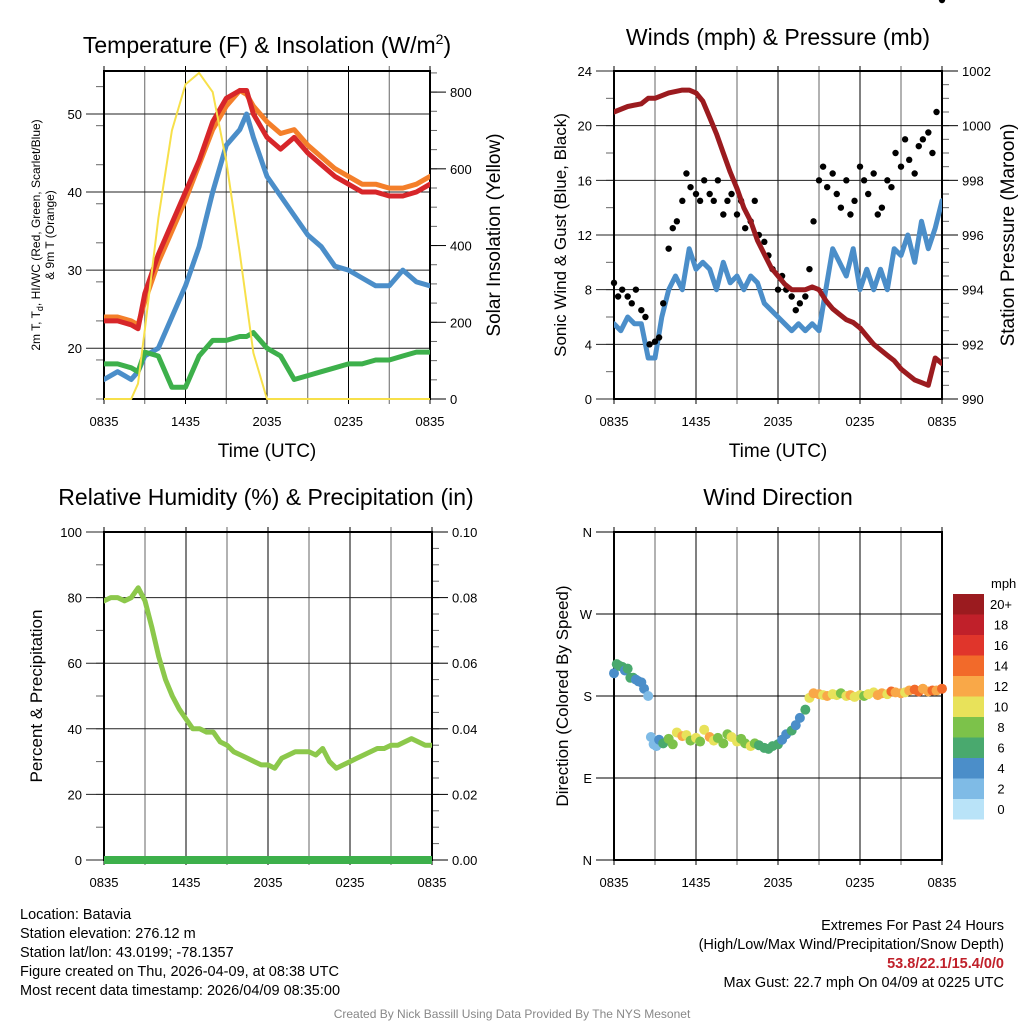 The height and width of the screenshot is (1024, 1024). I want to click on series-line-relative-humidity, so click(268, 678).